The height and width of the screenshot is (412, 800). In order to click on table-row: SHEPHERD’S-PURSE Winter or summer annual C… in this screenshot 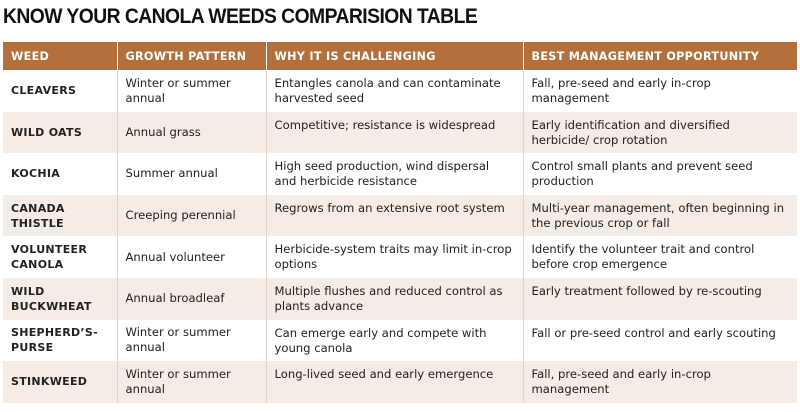, I will do `click(400, 340)`.